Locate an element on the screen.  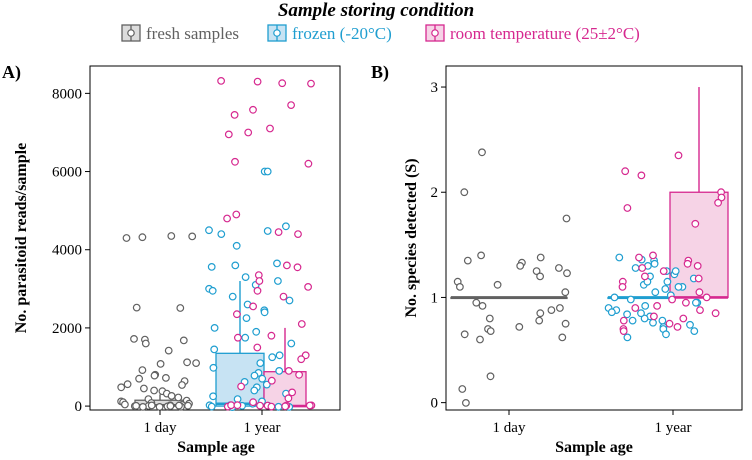
y-tick-label: 1 is located at coordinates (435, 298).